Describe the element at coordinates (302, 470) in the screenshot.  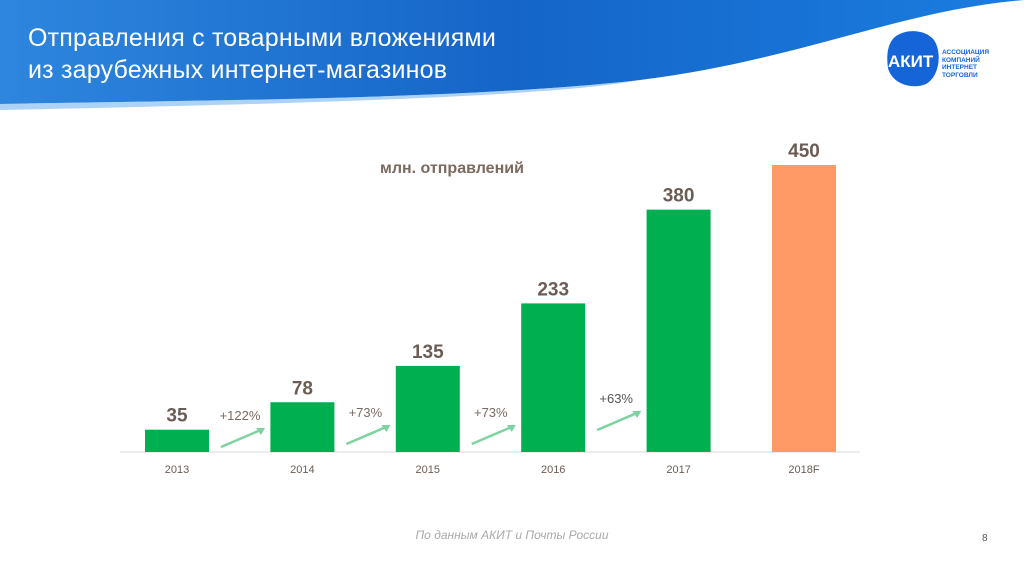
I see `tick-label: 2014` at that location.